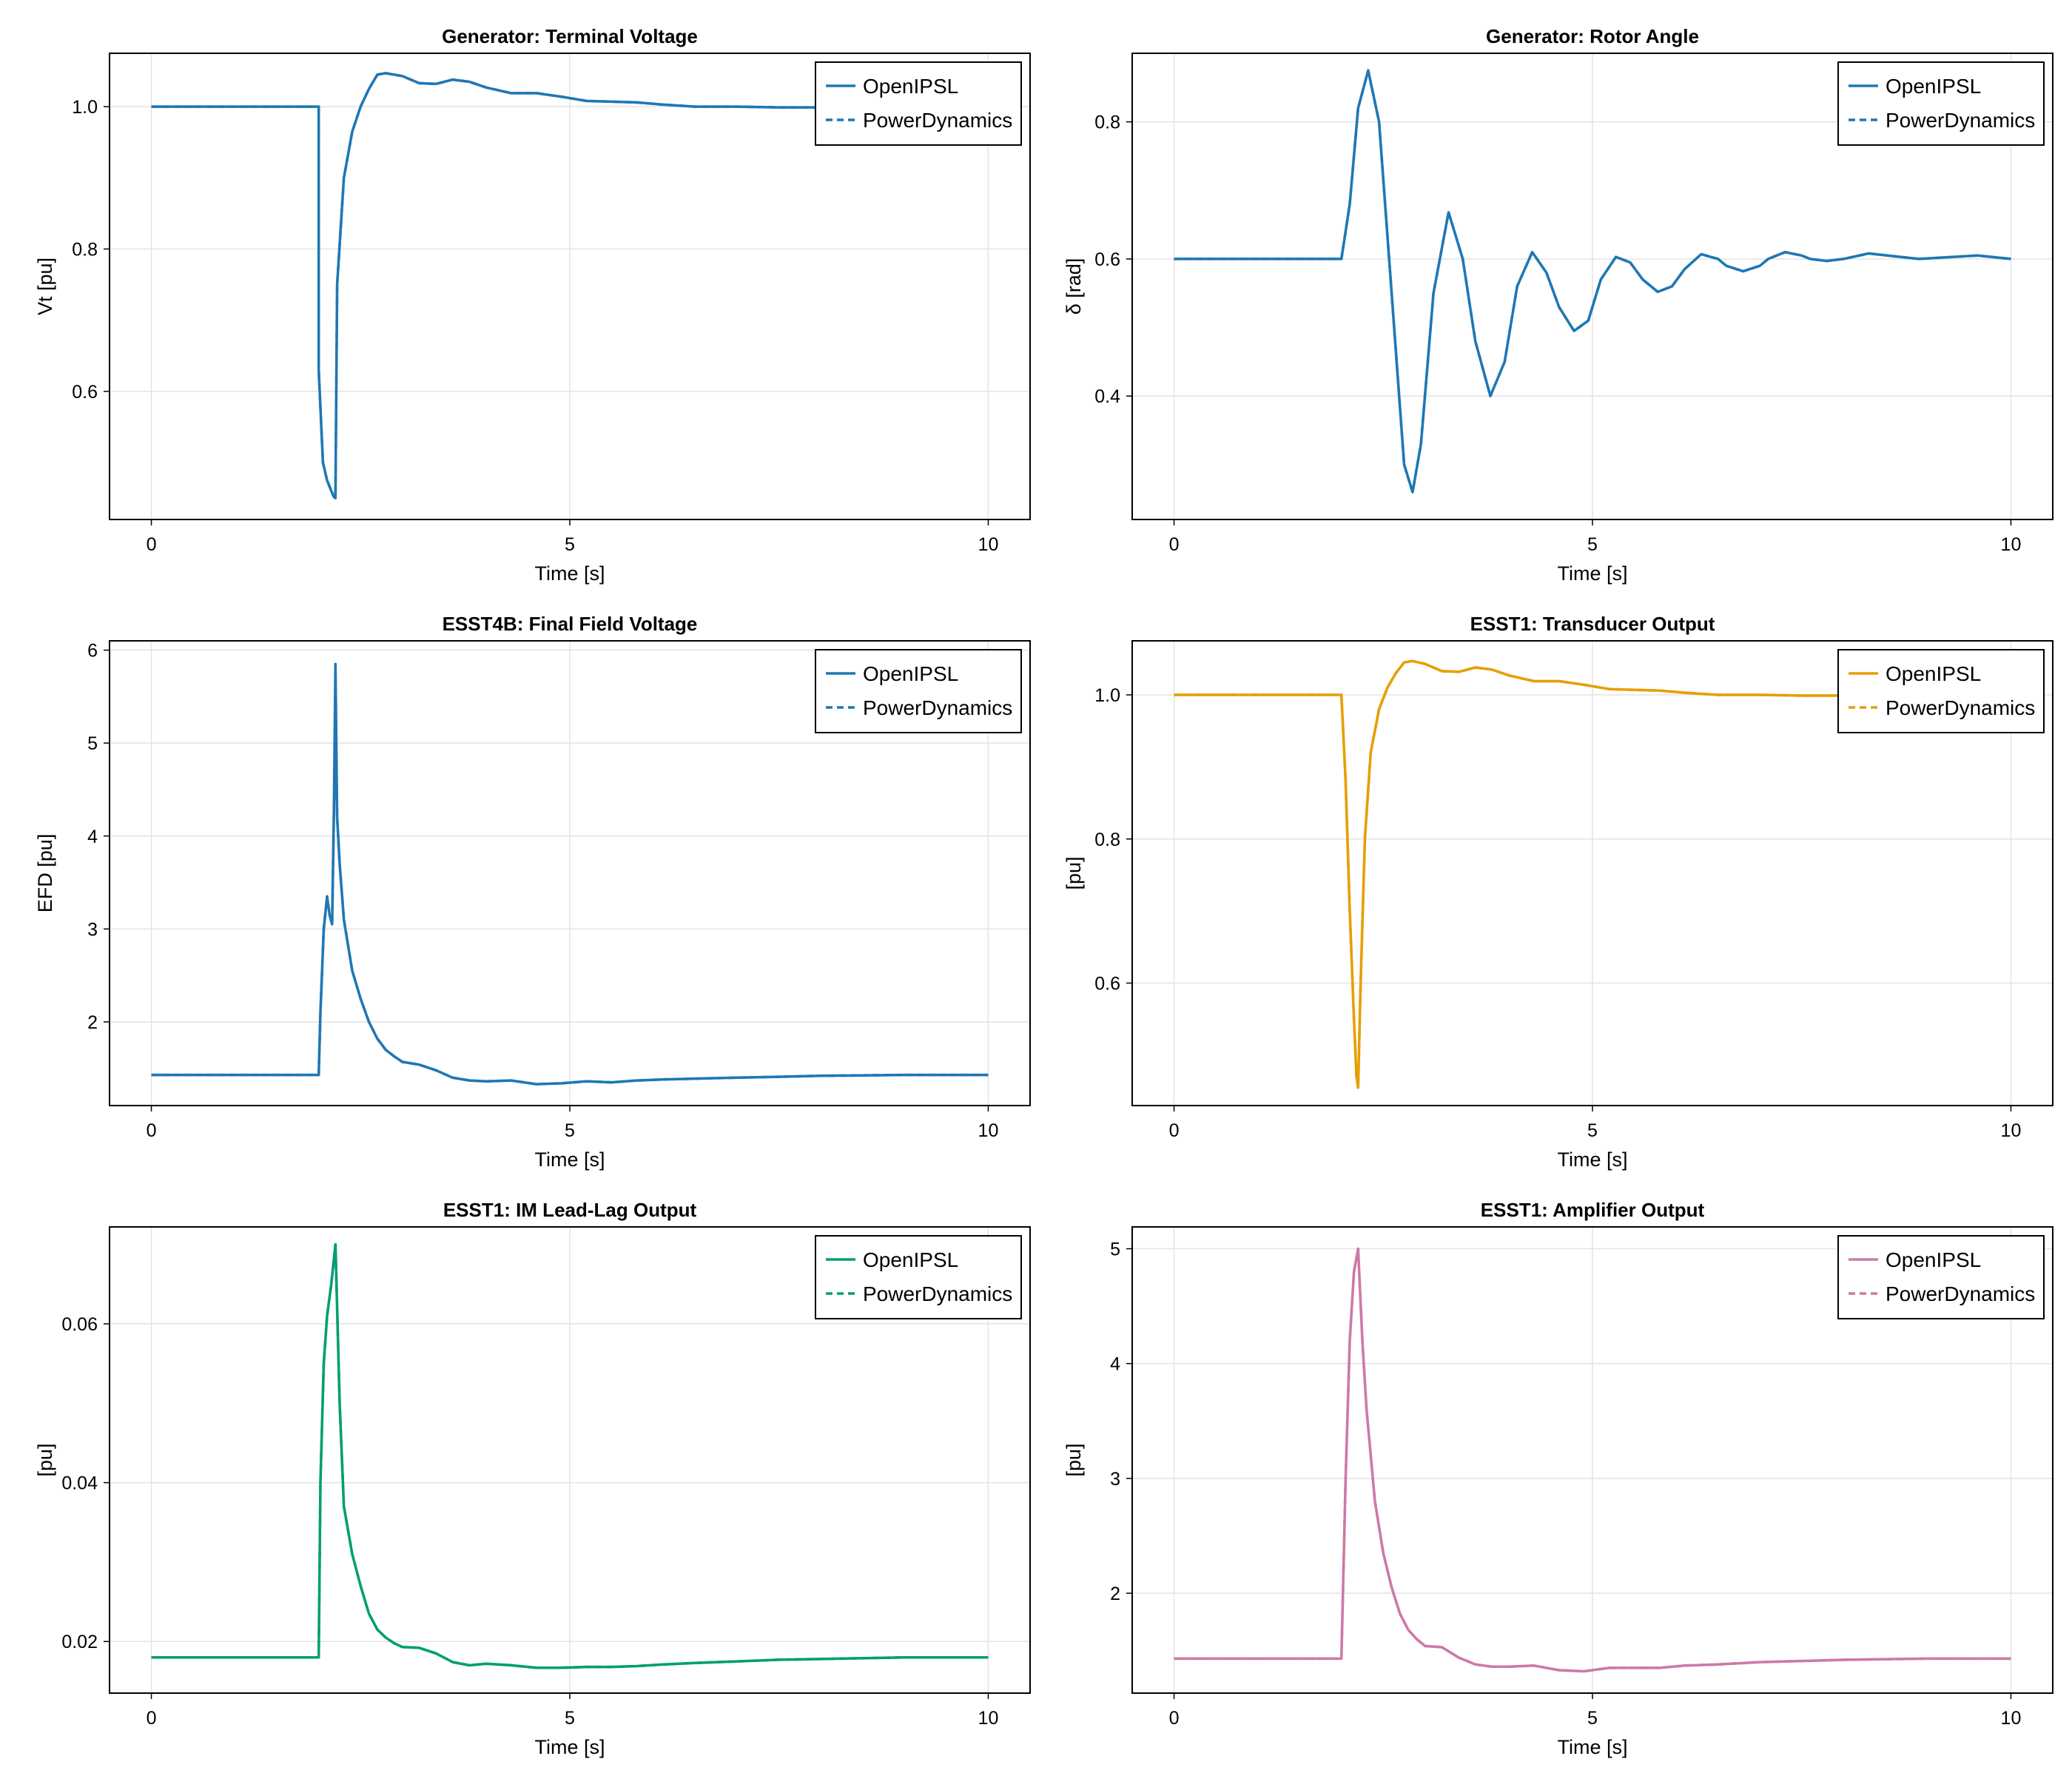  What do you see at coordinates (570, 1210) in the screenshot?
I see `chart-title: ESST1: IM Lead-Lag Output` at bounding box center [570, 1210].